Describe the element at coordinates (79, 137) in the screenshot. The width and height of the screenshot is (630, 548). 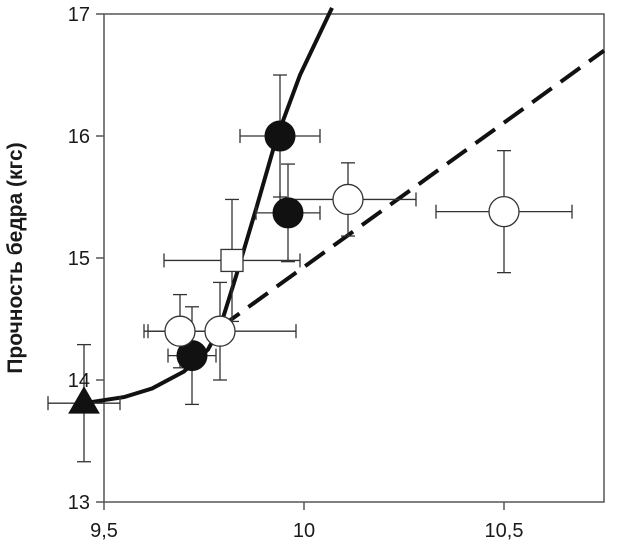
I see `y-tick-label: 16` at that location.